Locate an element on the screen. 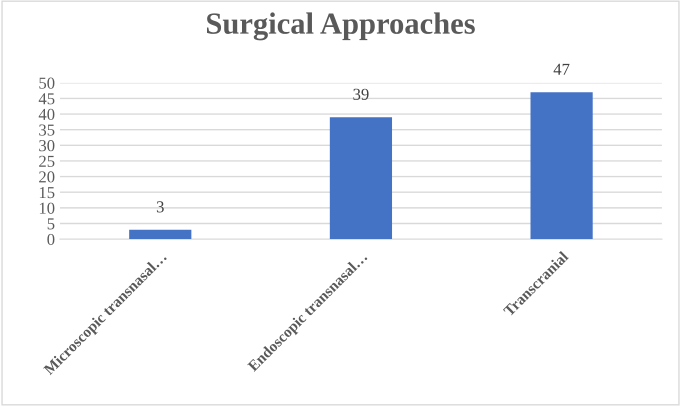  y-tick-label: 45 is located at coordinates (46, 98).